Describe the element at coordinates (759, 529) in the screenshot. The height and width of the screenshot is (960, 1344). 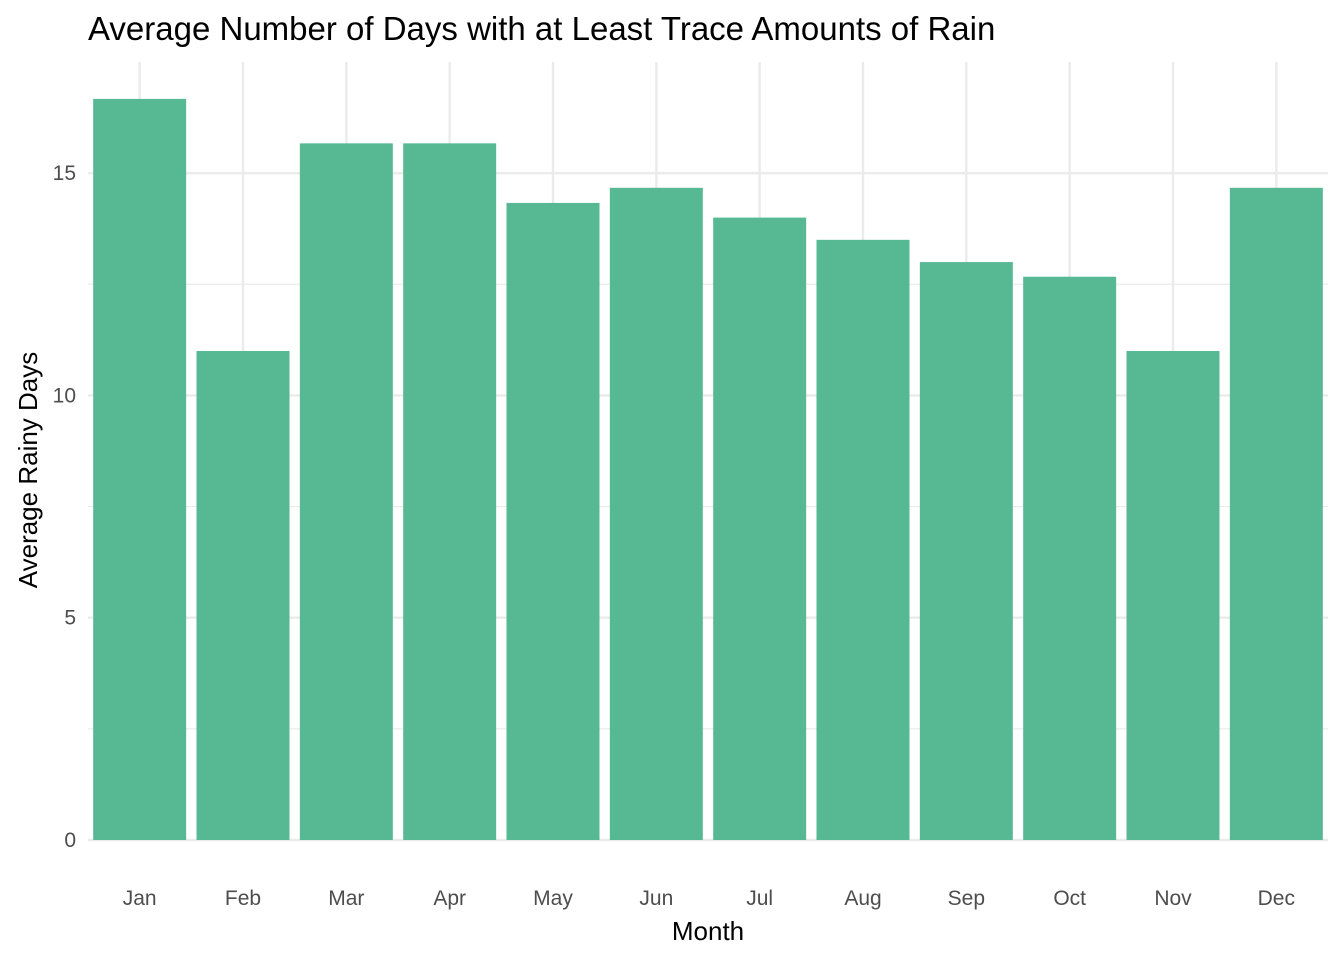
I see `bar-jul` at that location.